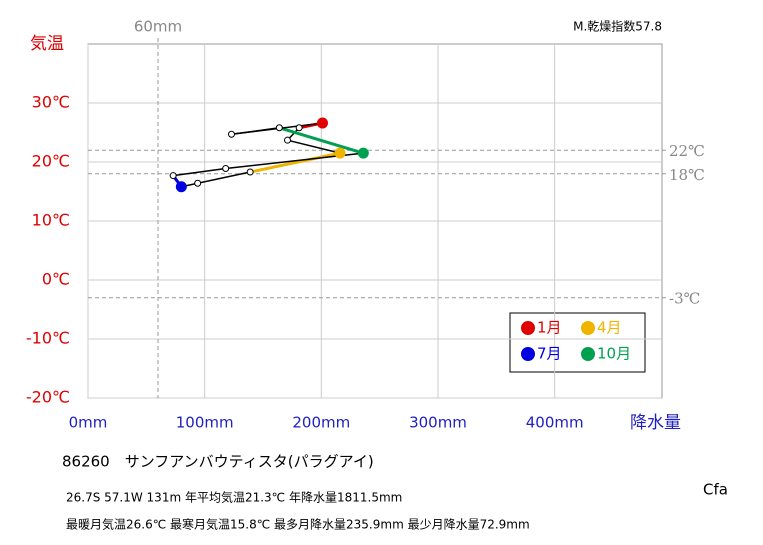  Describe the element at coordinates (555, 423) in the screenshot. I see `x-tick-label: 400mm` at that location.